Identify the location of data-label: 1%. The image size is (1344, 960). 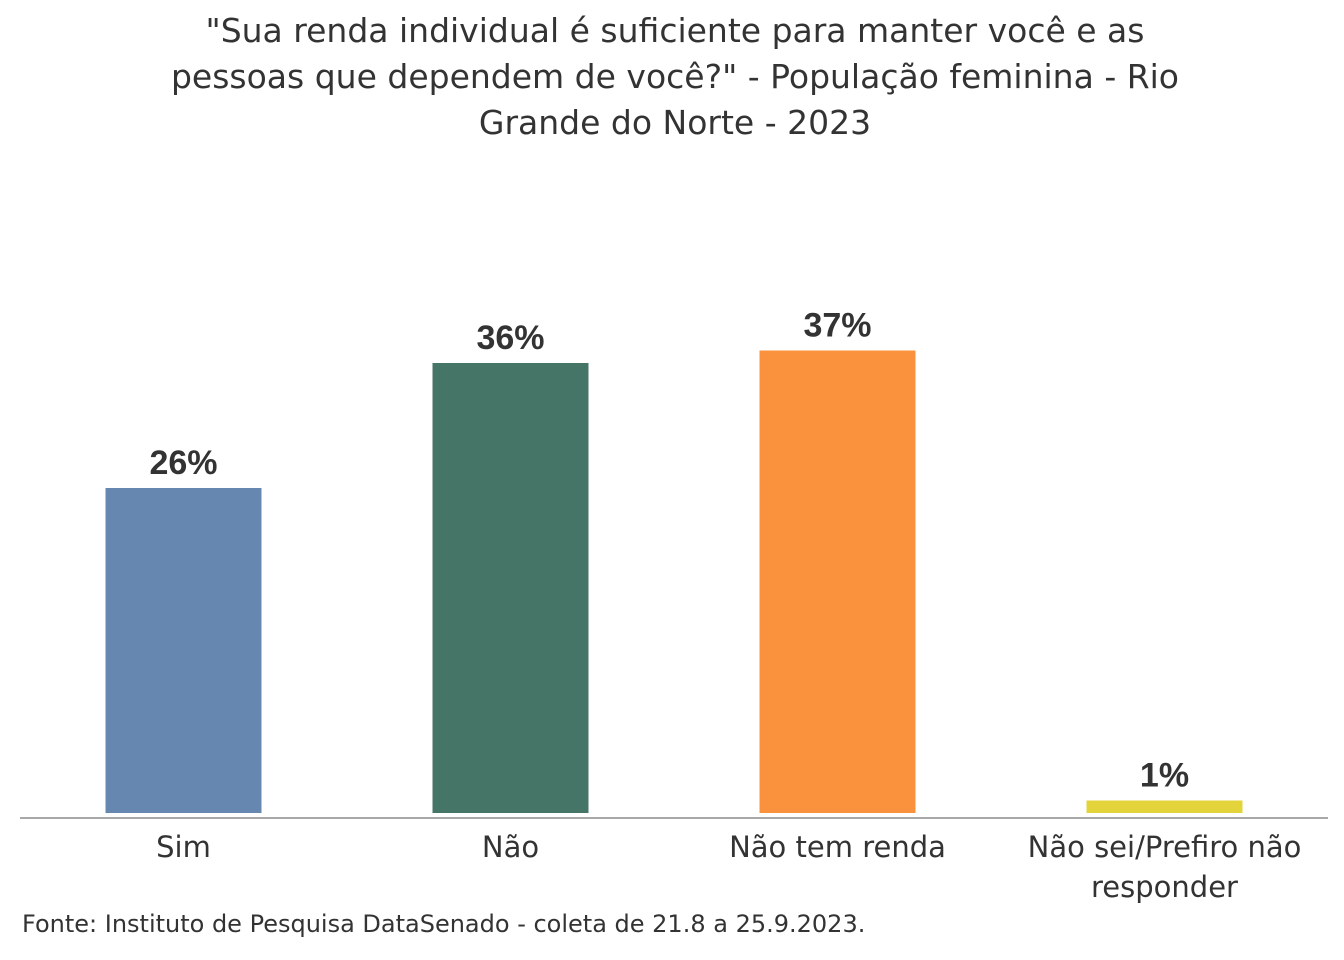
(1164, 776).